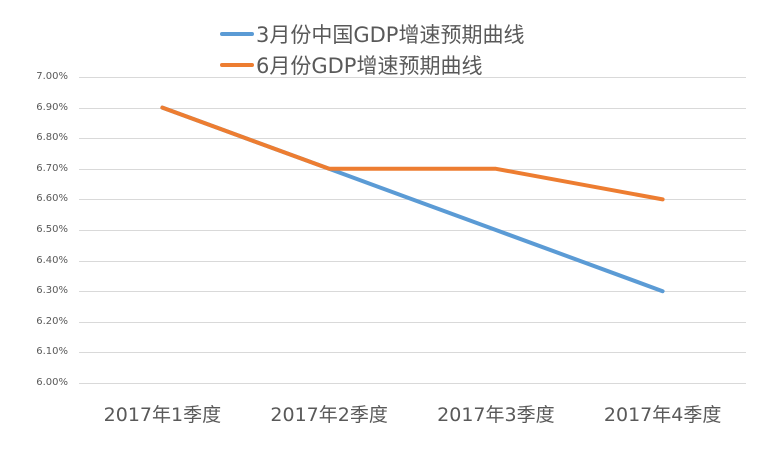 Image resolution: width=770 pixels, height=450 pixels. Describe the element at coordinates (329, 415) in the screenshot. I see `x-tick-label: 2017年2季度` at that location.